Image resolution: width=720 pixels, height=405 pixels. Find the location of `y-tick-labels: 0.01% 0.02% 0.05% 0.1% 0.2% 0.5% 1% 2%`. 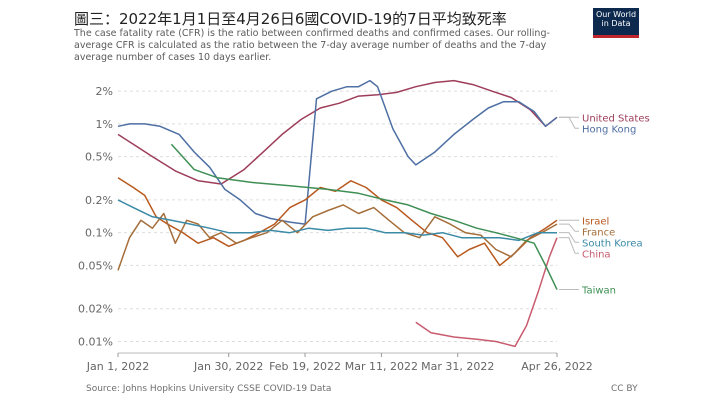

y-tick-labels: 0.01% 0.02% 0.05% 0.1% 0.2% 0.5% 1% 2% is located at coordinates (95, 216).